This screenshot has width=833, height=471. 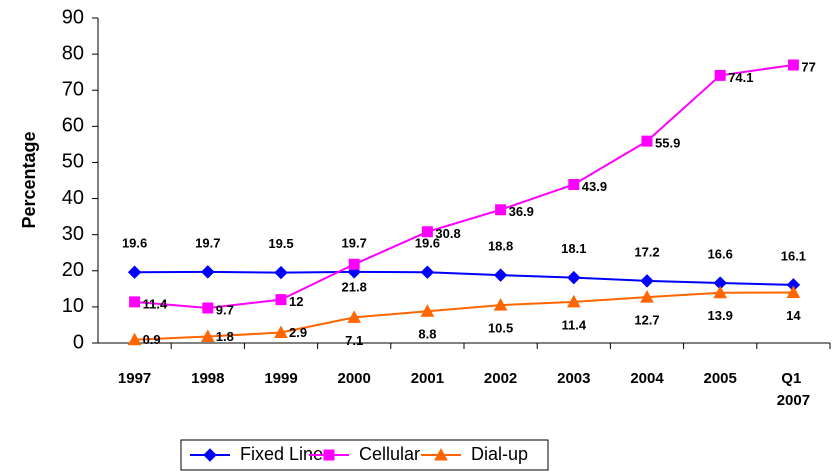 What do you see at coordinates (225, 336) in the screenshot?
I see `data-label: 1.8` at bounding box center [225, 336].